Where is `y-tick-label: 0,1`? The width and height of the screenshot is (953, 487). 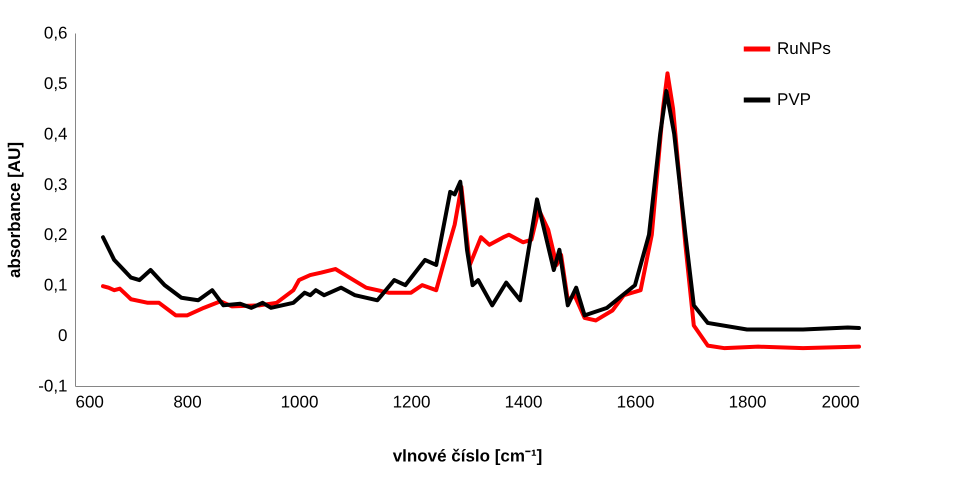
y-tick-label: 0,1 is located at coordinates (56, 285).